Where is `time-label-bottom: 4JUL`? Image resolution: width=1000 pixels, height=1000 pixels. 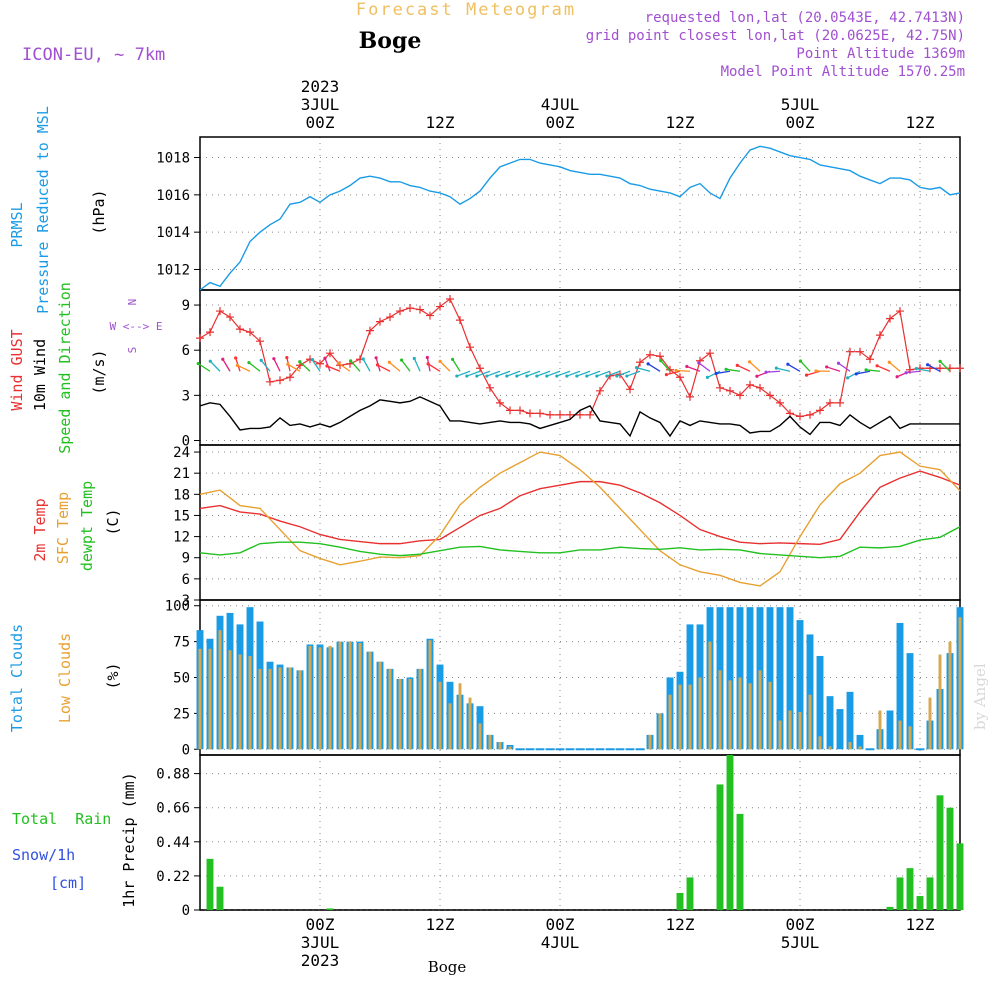 time-label-bottom: 4JUL is located at coordinates (560, 942).